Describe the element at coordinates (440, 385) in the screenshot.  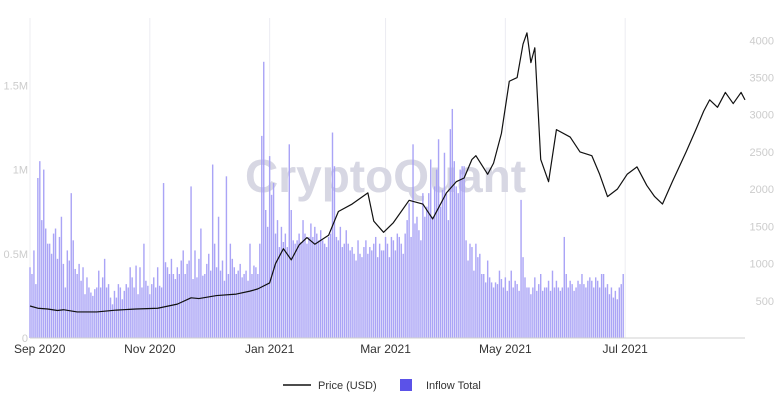
I see `legend-item-inflow: Inflow Total` at that location.